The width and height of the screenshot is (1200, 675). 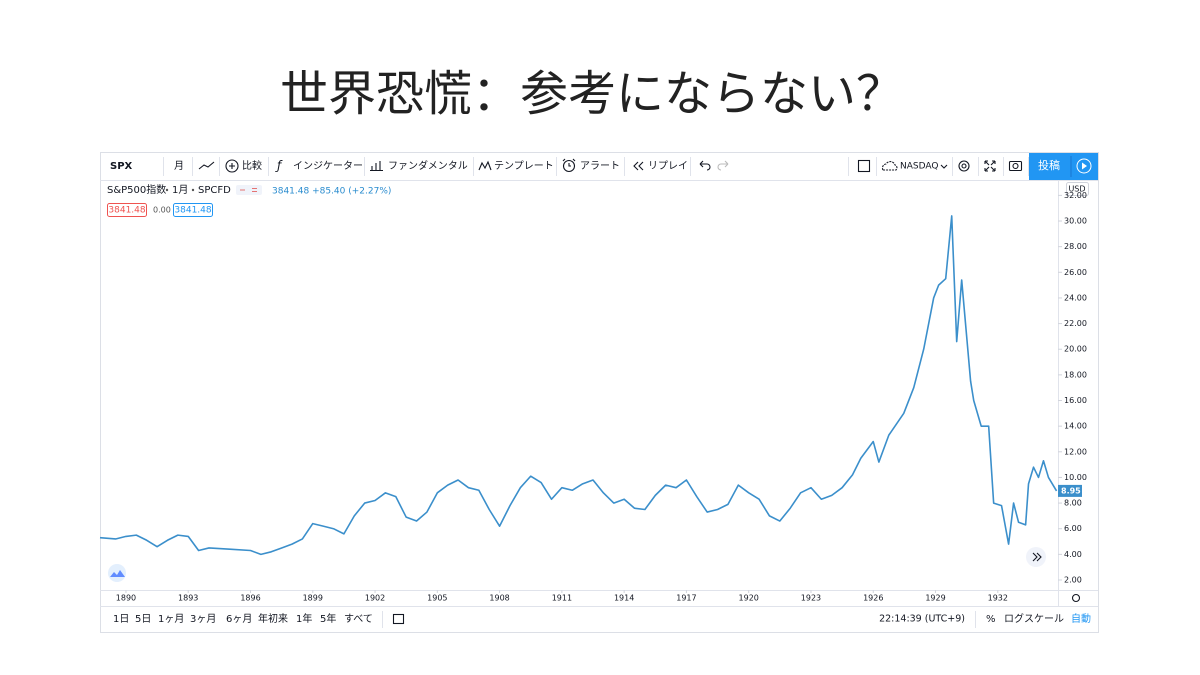 I want to click on y-tick-label: 24.00, so click(x=1075, y=297).